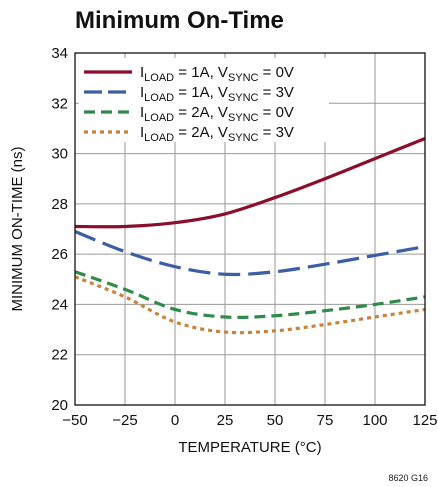  I want to click on legend-label-4: ILOAD = 2A, VSYNC = 3V, so click(217, 134).